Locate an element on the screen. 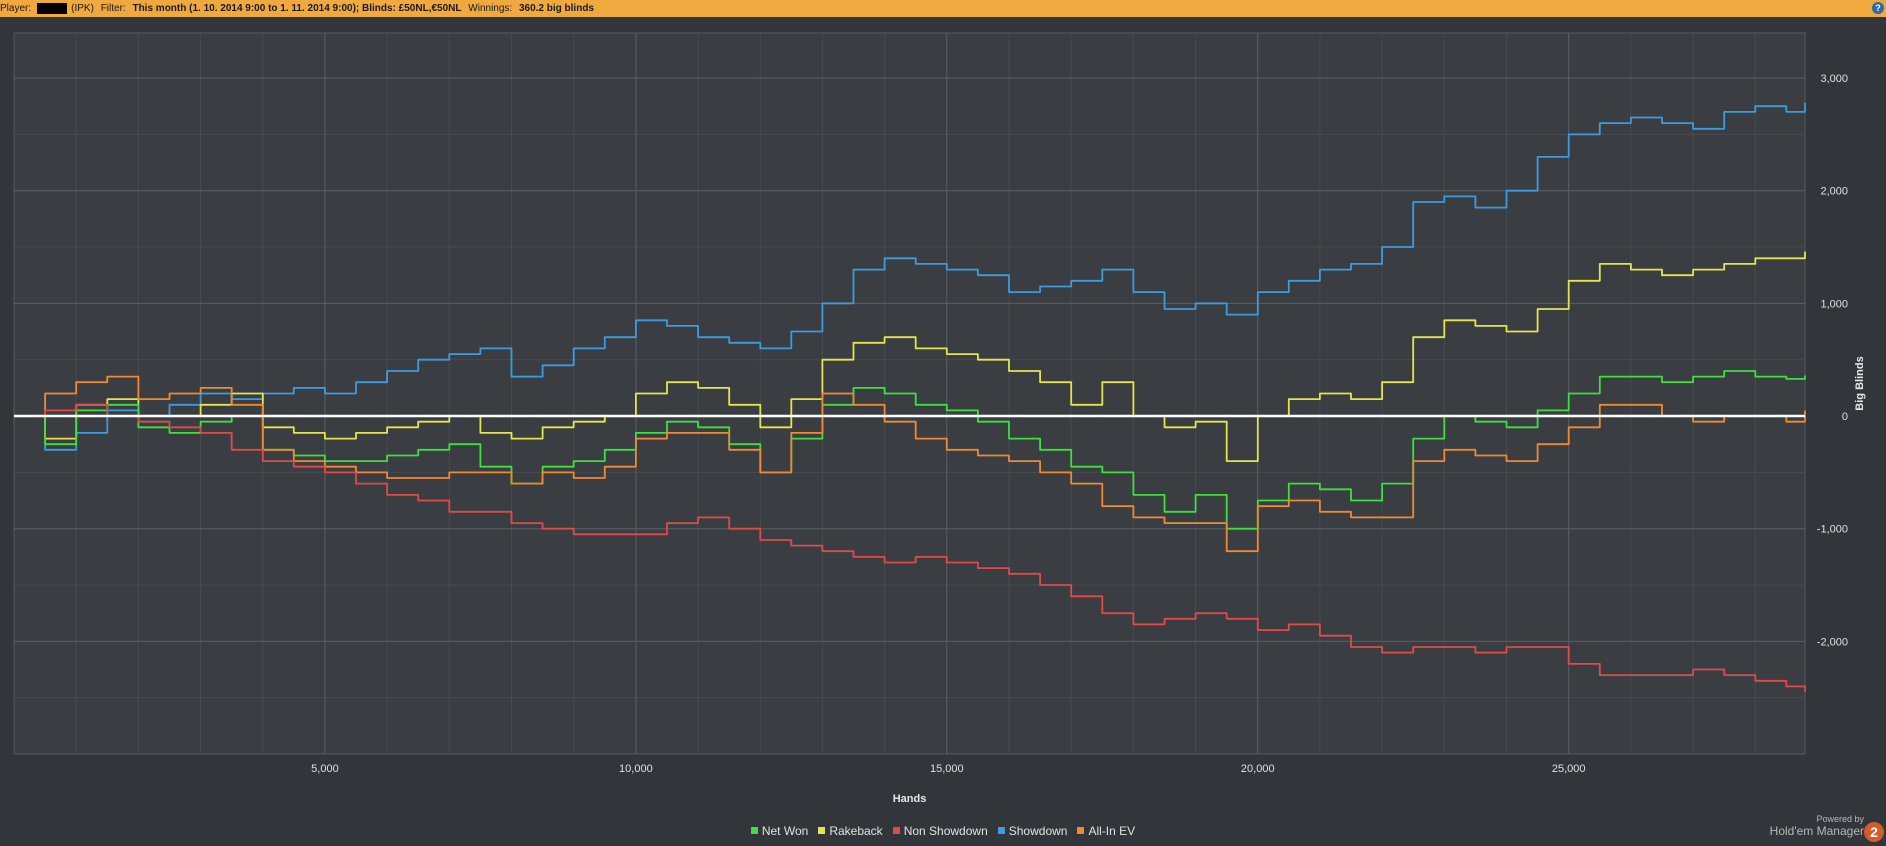 The height and width of the screenshot is (846, 1886). x-tick-label: 15,000 is located at coordinates (947, 769).